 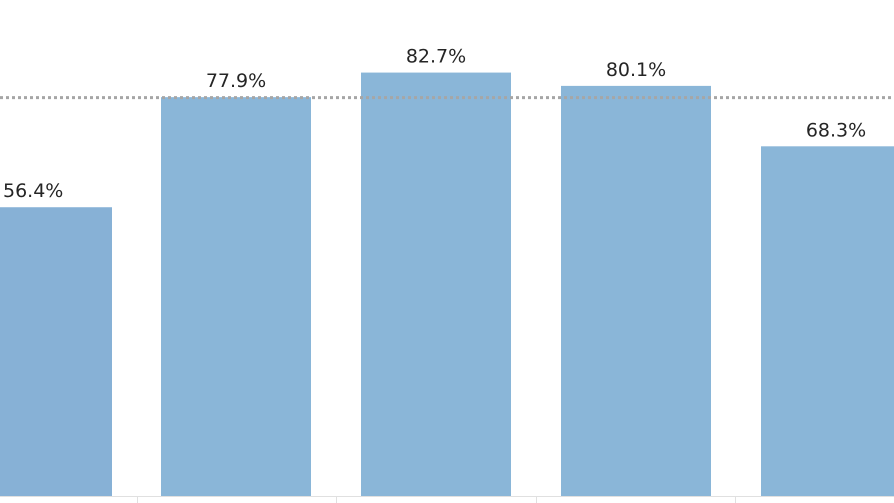 I want to click on data-label-5: 68.3%, so click(x=836, y=130).